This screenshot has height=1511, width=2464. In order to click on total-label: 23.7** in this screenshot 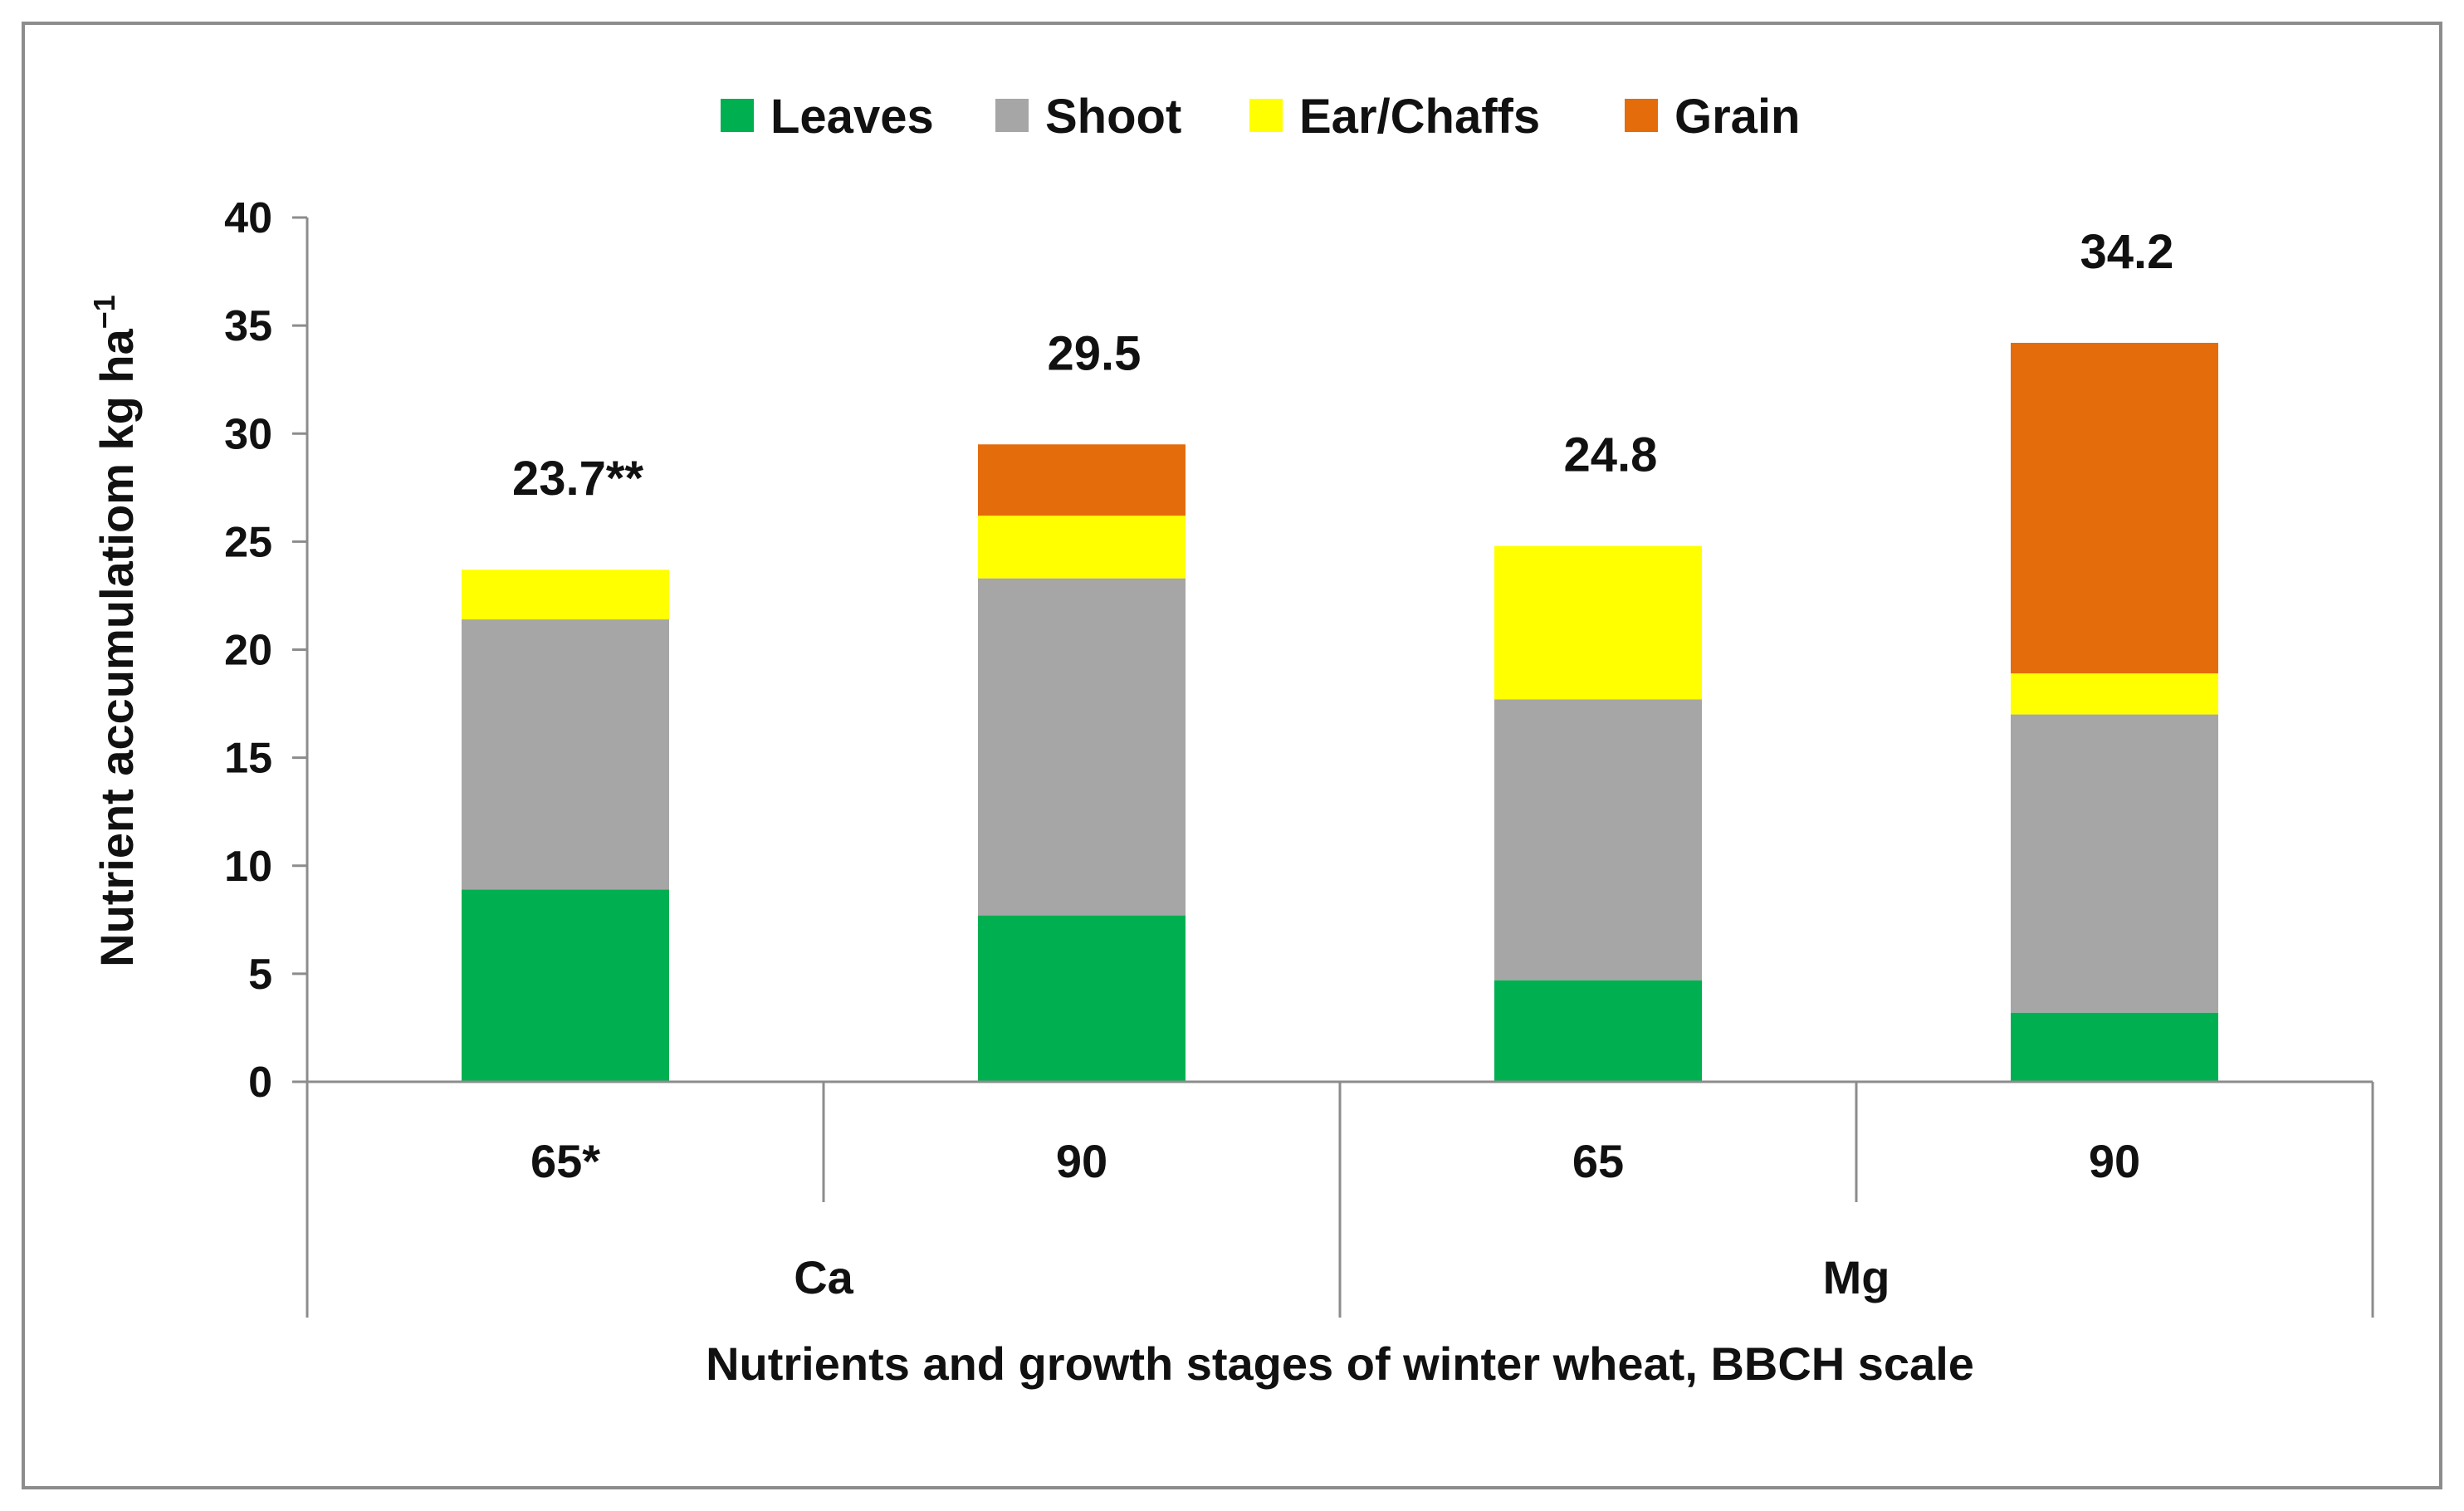, I will do `click(577, 479)`.